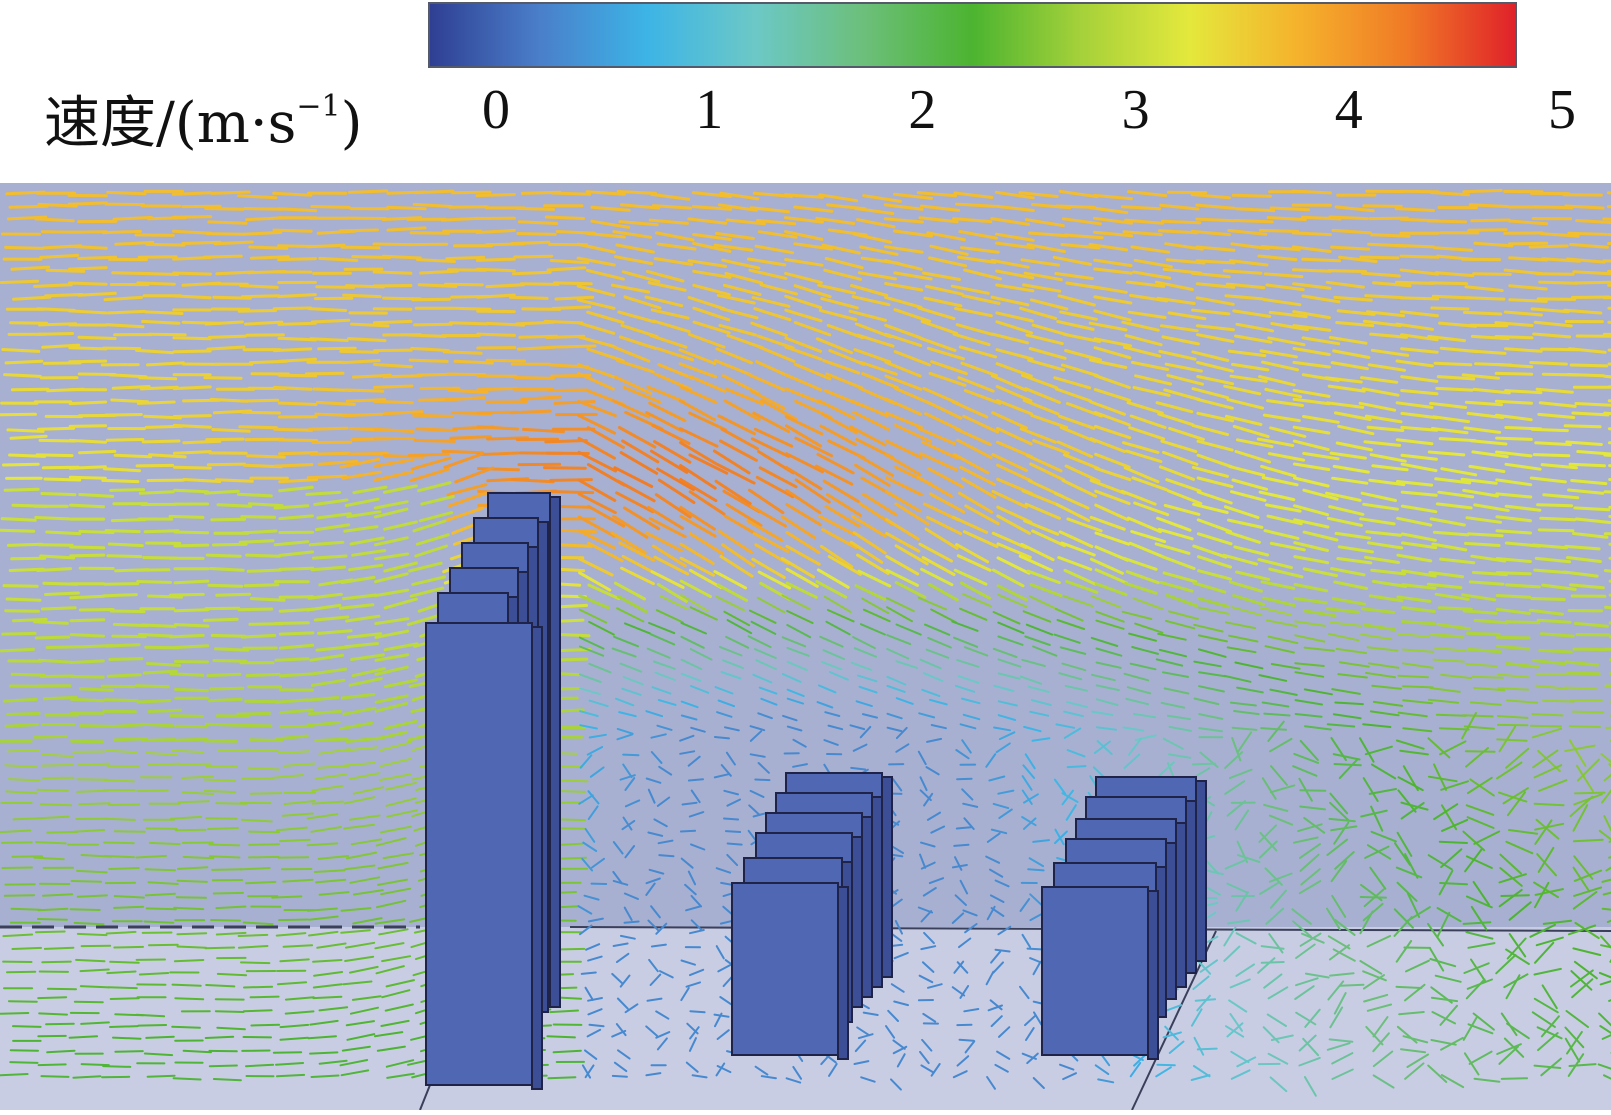 The width and height of the screenshot is (1611, 1115). What do you see at coordinates (709, 110) in the screenshot?
I see `colorbar-tick-1: 1` at bounding box center [709, 110].